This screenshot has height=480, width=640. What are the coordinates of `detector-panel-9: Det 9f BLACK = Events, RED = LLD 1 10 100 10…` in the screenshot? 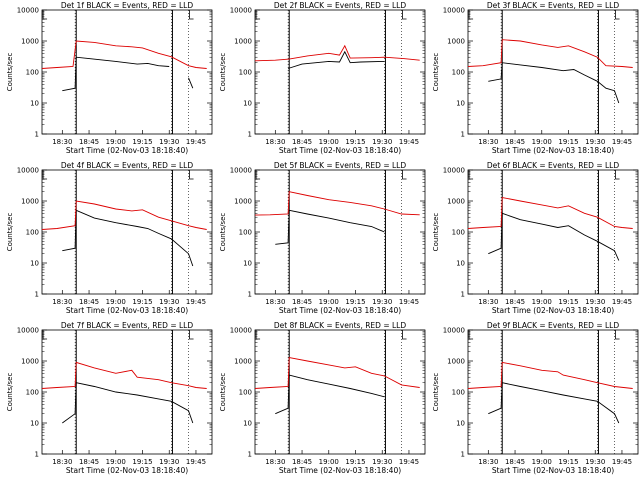 It's located at (535, 398).